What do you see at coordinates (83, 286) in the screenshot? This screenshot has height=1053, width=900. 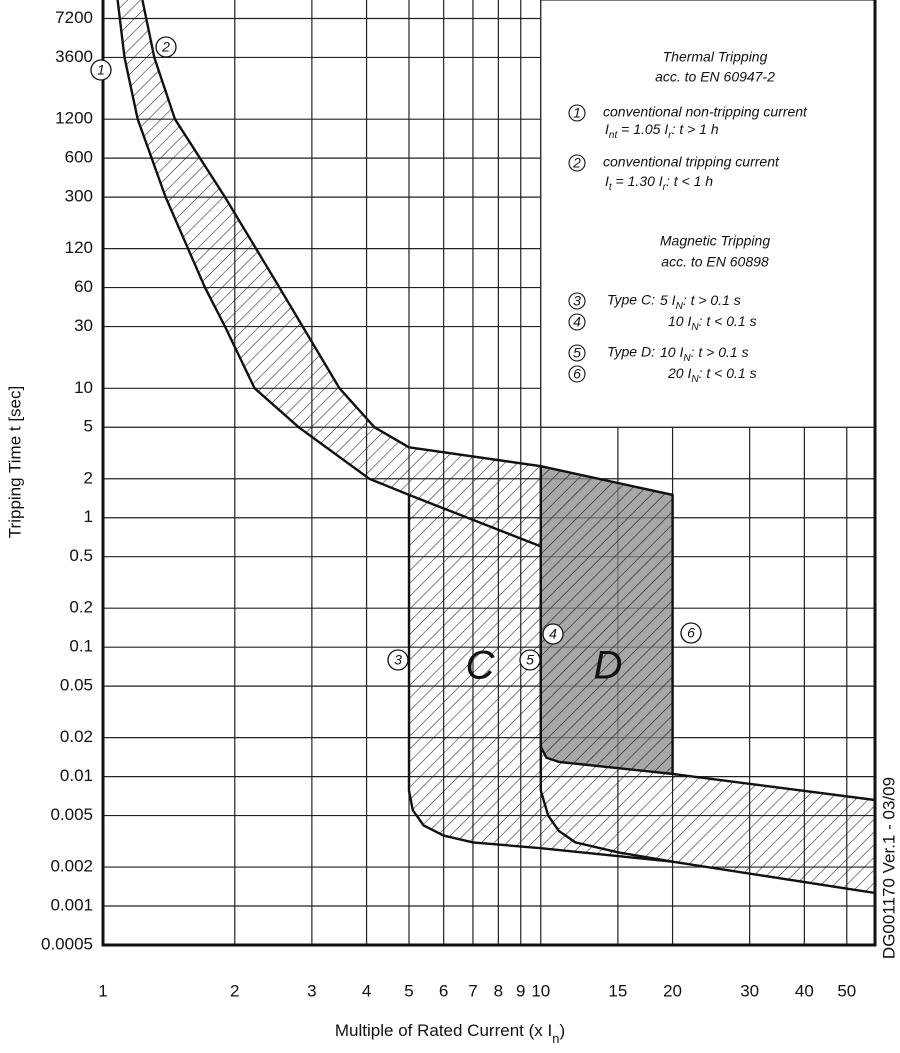 I see `y-tick-label: 60` at bounding box center [83, 286].